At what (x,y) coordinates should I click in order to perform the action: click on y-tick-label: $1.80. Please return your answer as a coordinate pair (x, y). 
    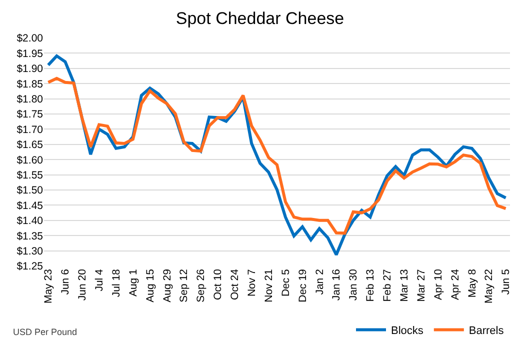
    Looking at the image, I should click on (30, 99).